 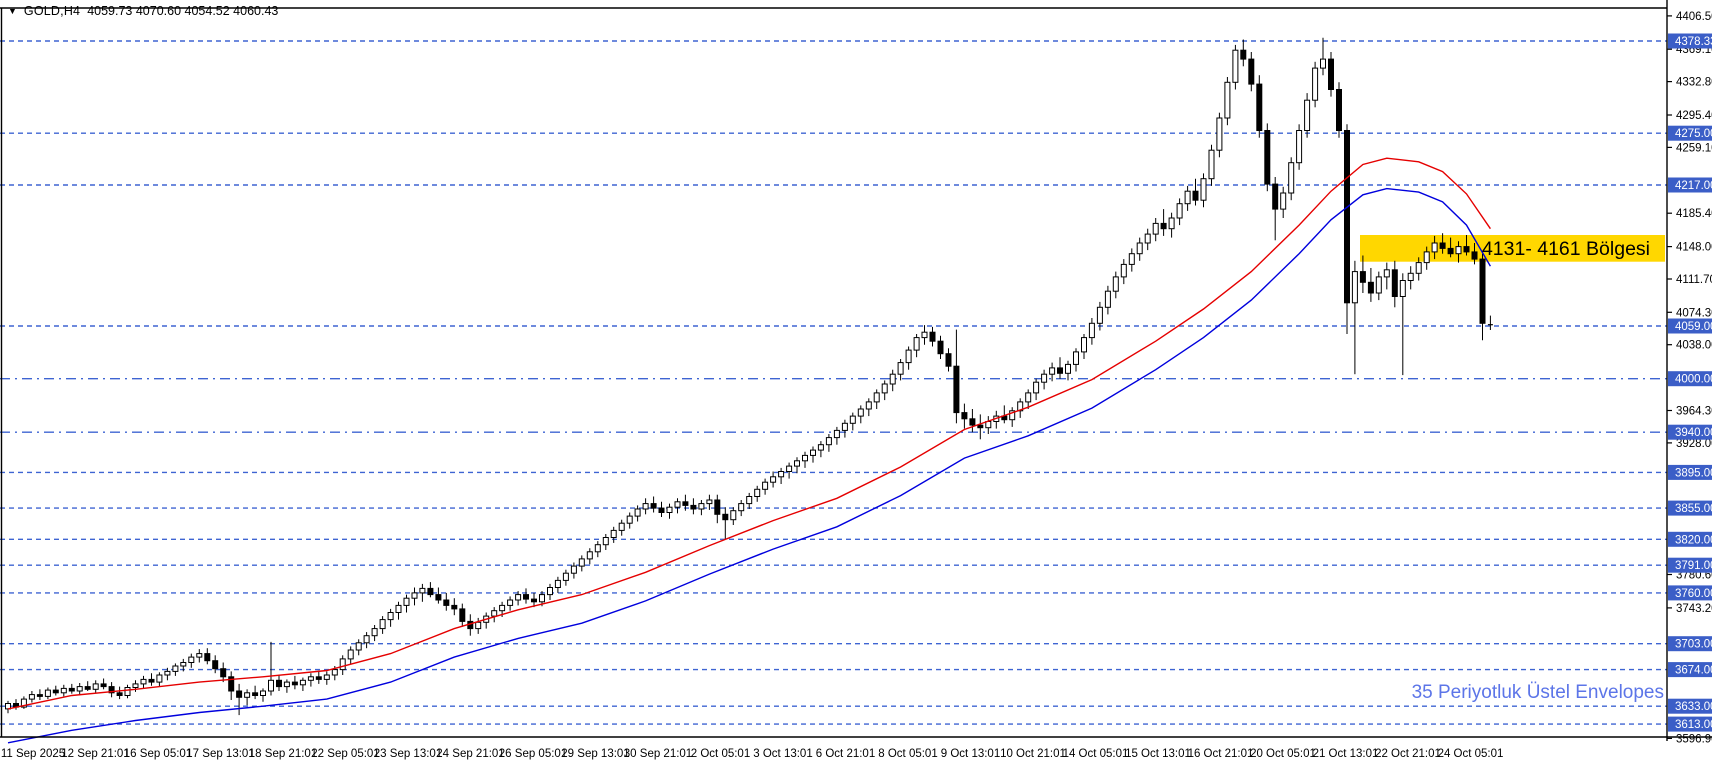 What do you see at coordinates (845, 754) in the screenshot?
I see `time-tick-label: 6 Oct 21:01` at bounding box center [845, 754].